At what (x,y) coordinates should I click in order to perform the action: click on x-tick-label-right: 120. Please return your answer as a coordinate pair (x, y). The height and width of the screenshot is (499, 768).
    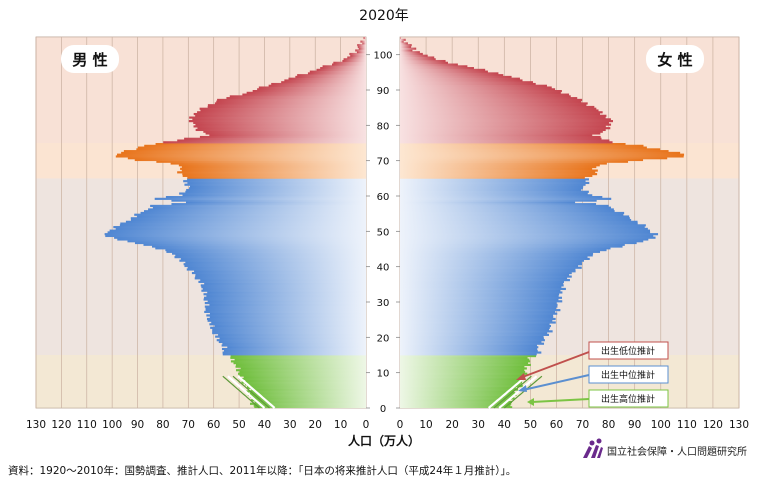
    Looking at the image, I should click on (713, 425).